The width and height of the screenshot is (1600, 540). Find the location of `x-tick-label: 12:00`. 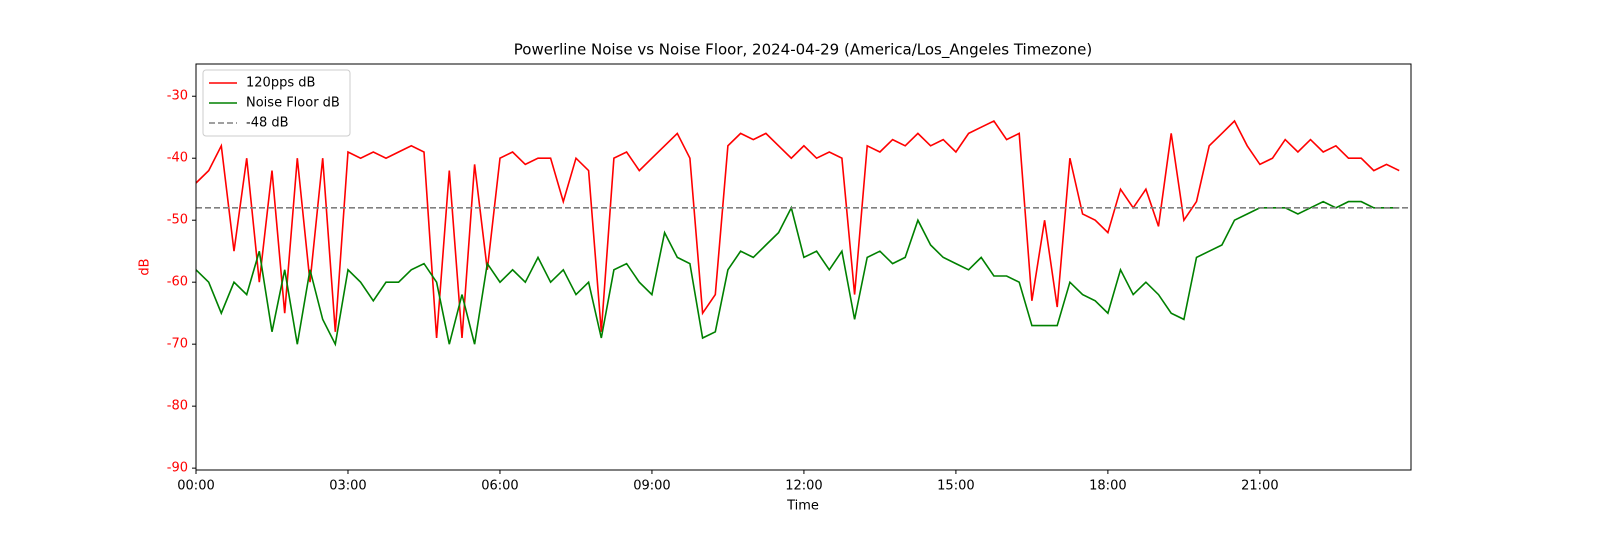

x-tick-label: 12:00 is located at coordinates (803, 486).